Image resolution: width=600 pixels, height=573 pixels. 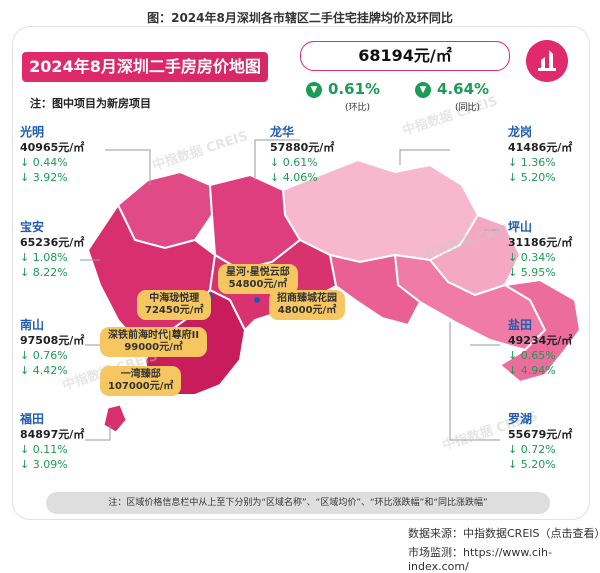 What do you see at coordinates (375, 290) in the screenshot?
I see `district-shape-luohu` at bounding box center [375, 290].